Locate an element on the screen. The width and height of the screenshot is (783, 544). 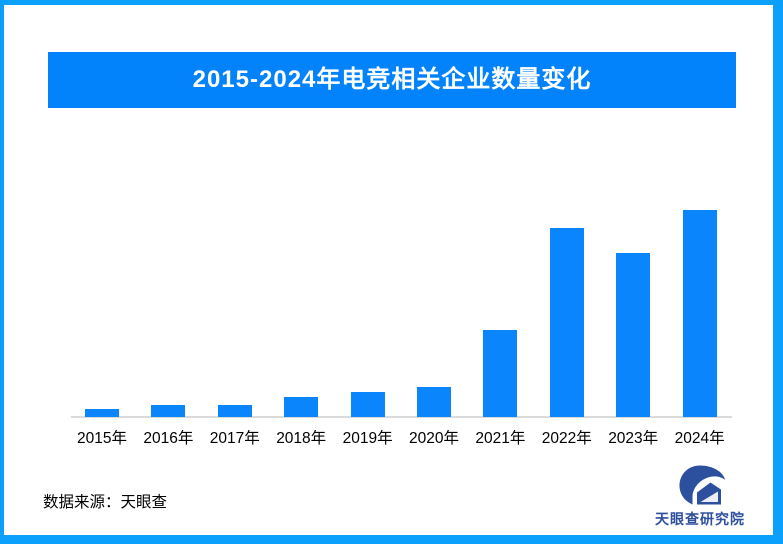
bar-2018年 is located at coordinates (301, 407).